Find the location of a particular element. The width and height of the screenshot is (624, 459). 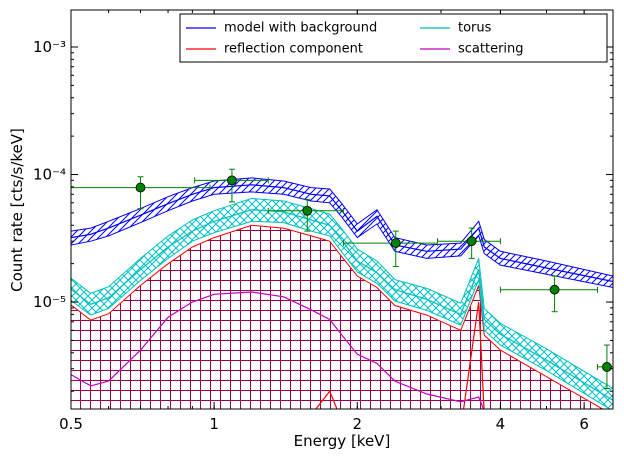

legend-box is located at coordinates (393, 38).